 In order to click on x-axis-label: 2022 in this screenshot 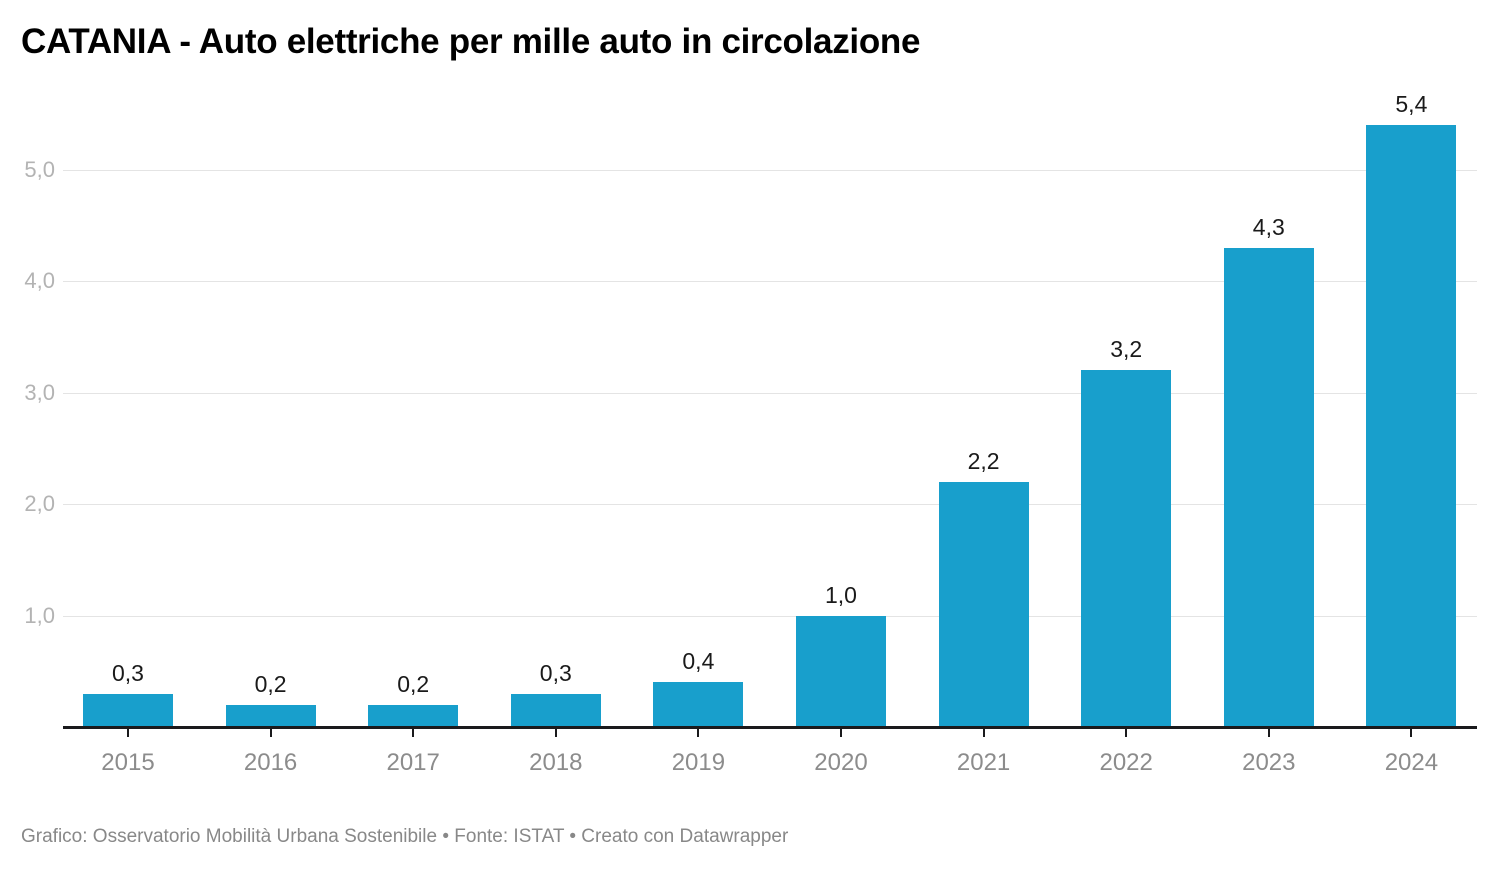, I will do `click(1126, 762)`.